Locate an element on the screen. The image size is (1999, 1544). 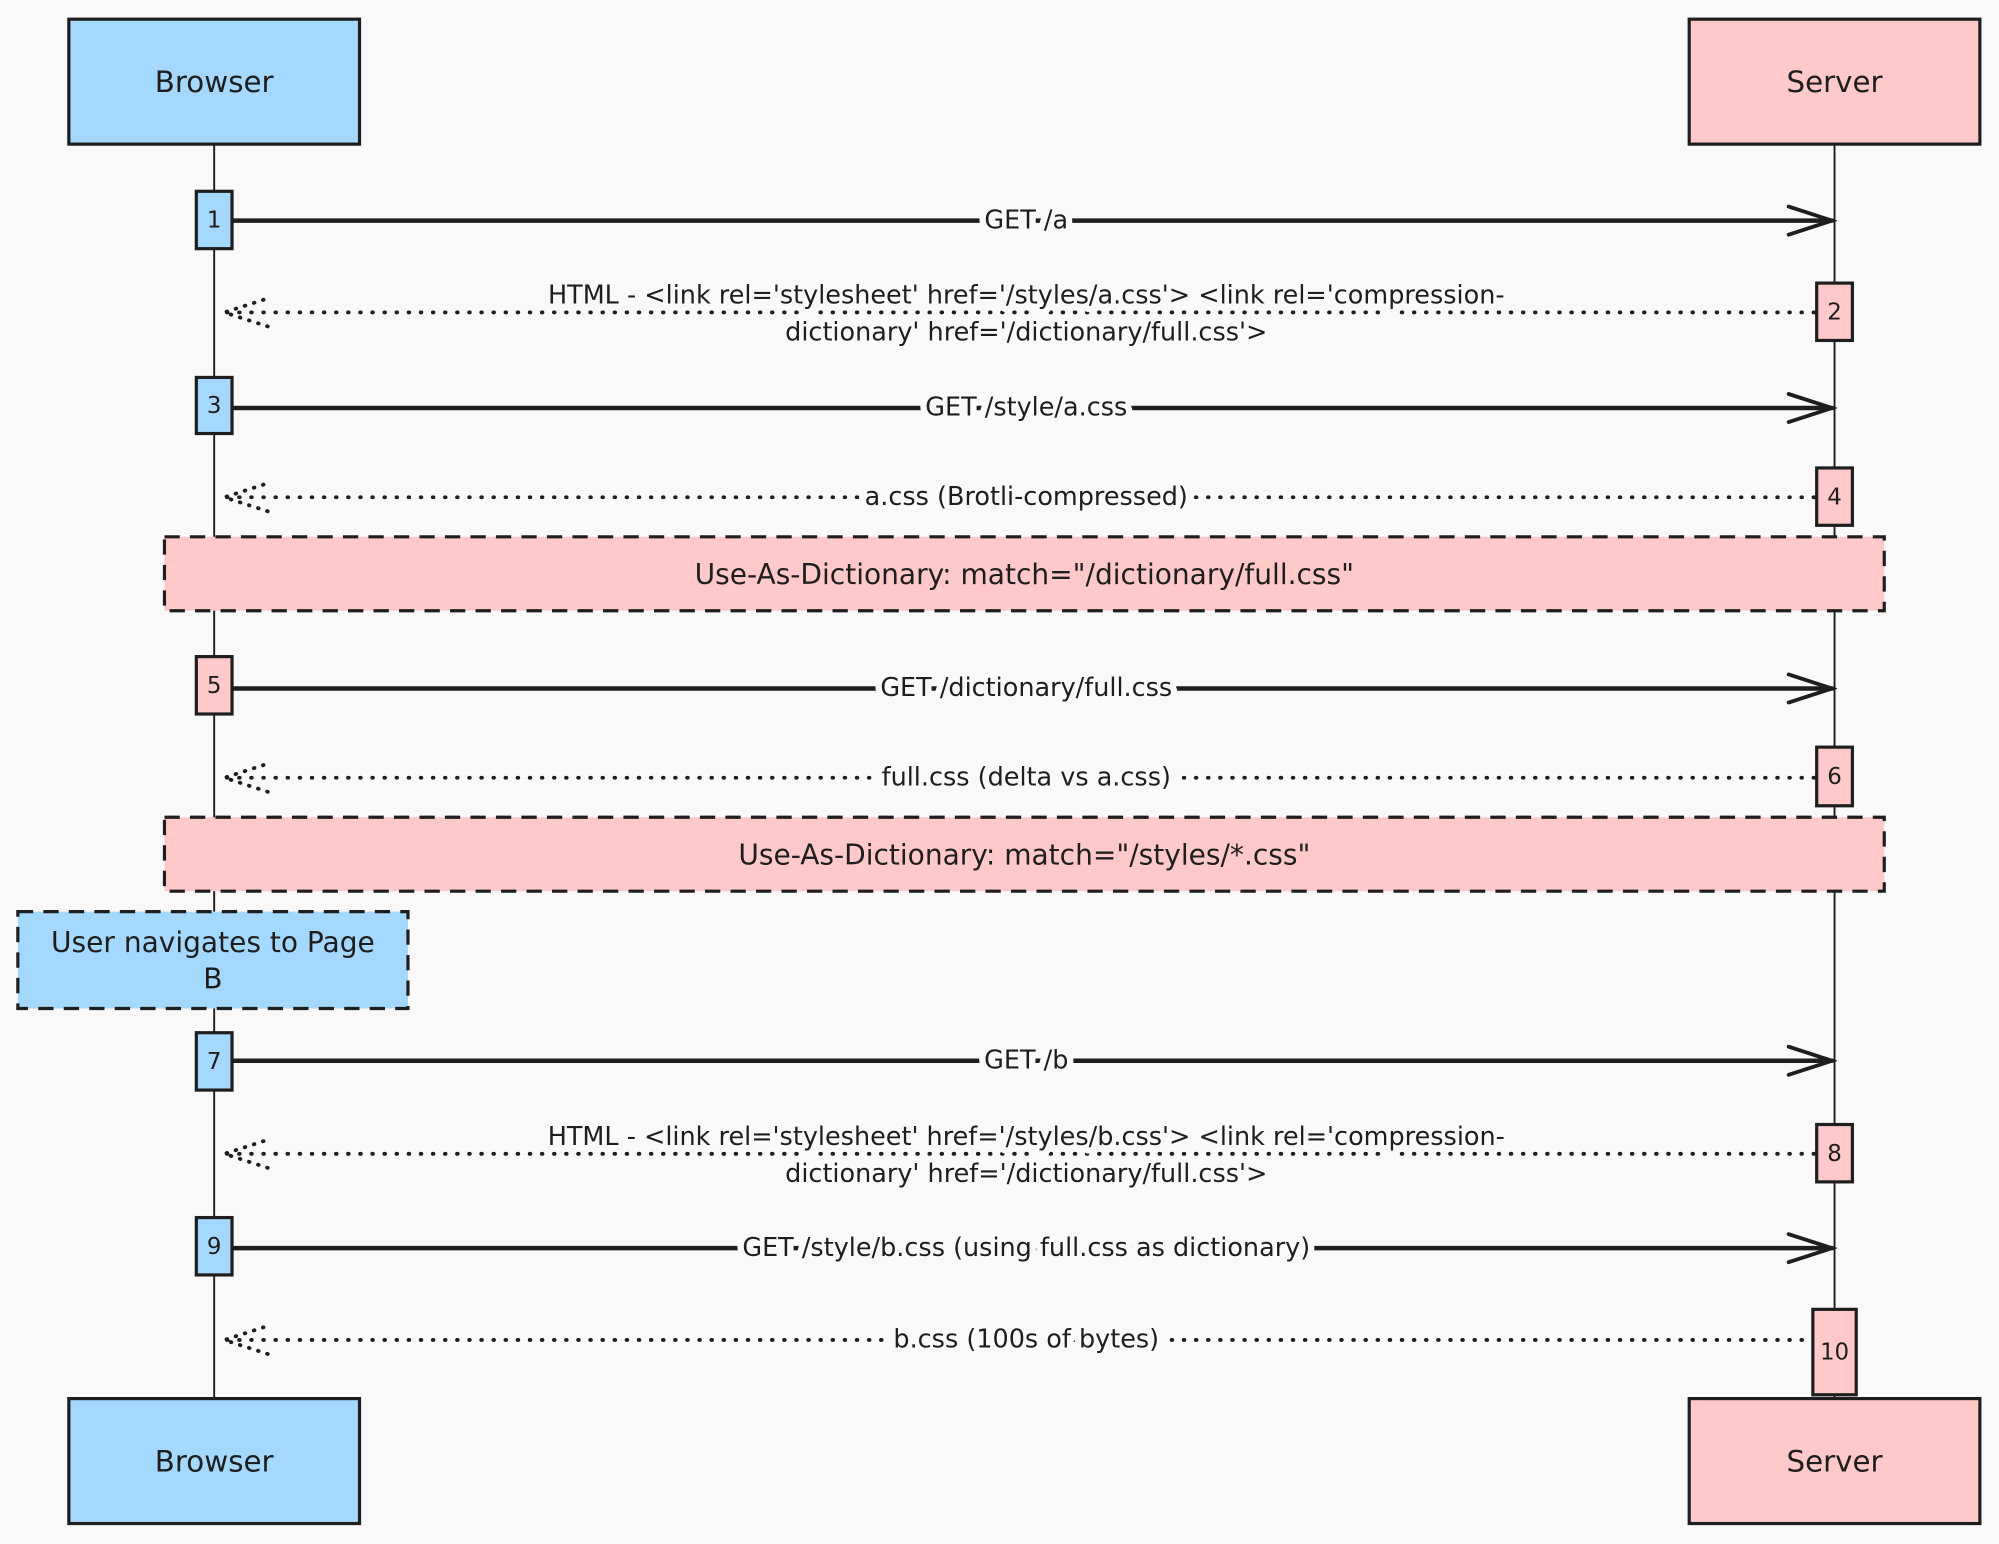
step-number: 3 is located at coordinates (214, 406).